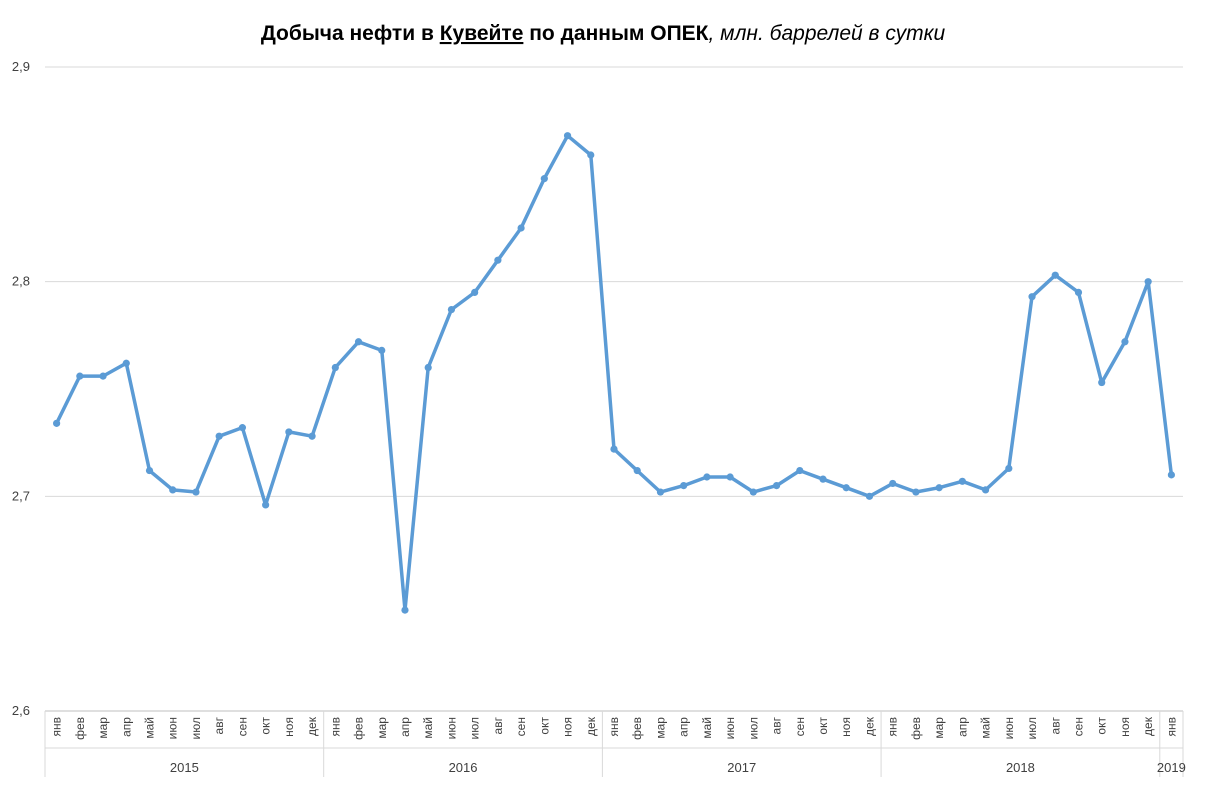 Image resolution: width=1206 pixels, height=786 pixels. What do you see at coordinates (1171, 767) in the screenshot?
I see `year-label: 2019` at bounding box center [1171, 767].